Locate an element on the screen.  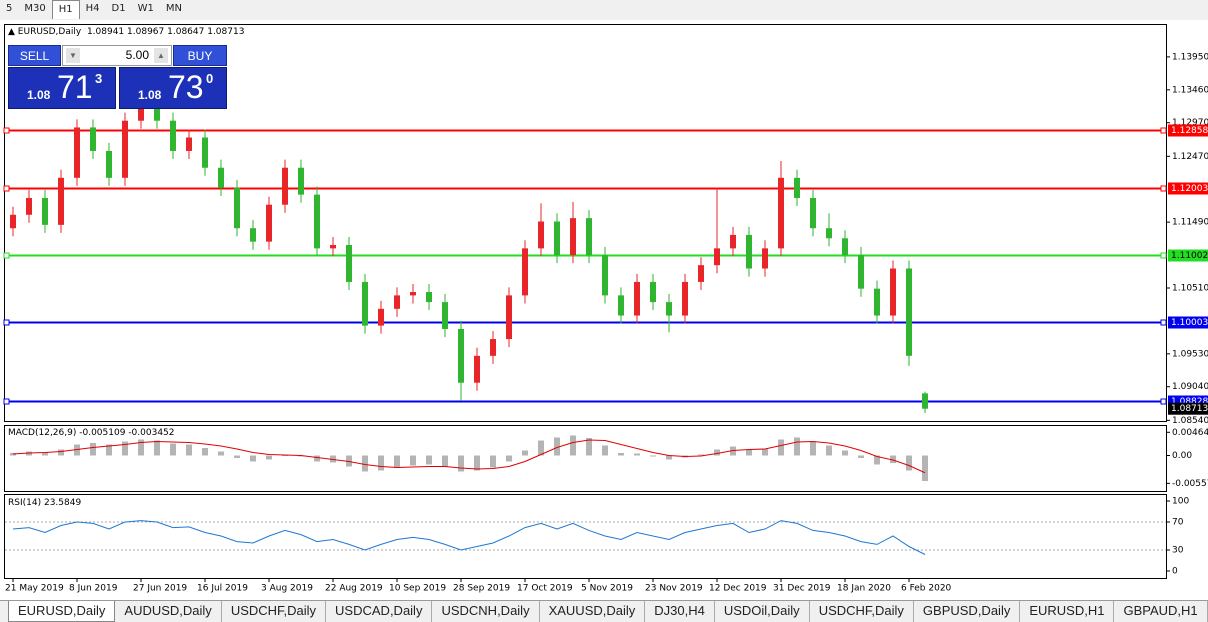
level-label: 1.11002 is located at coordinates (1189, 256).